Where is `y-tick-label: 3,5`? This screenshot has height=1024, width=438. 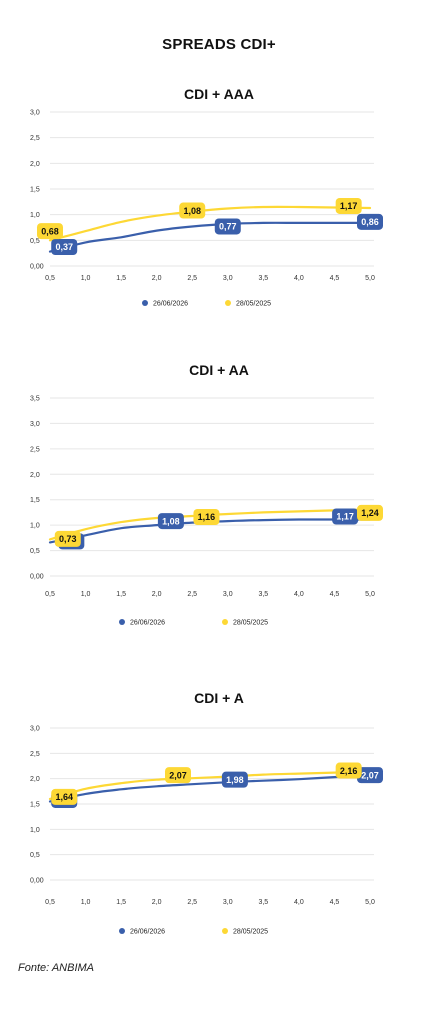 y-tick-label: 3,5 is located at coordinates (35, 399).